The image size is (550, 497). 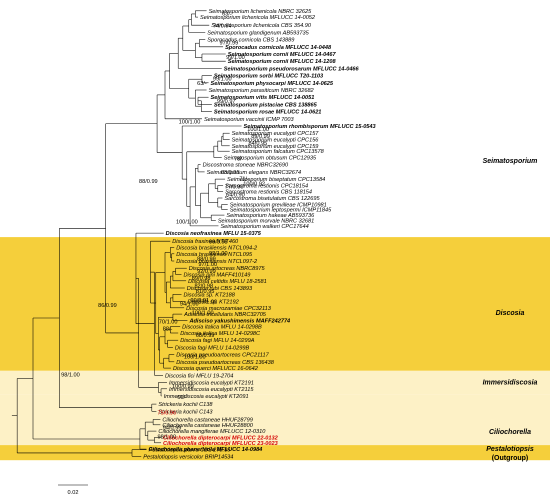 What do you see at coordinates (272, 84) in the screenshot?
I see `taxon-label: Seimatosporium physocarpi MFLUCC 14-0625` at bounding box center [272, 84].